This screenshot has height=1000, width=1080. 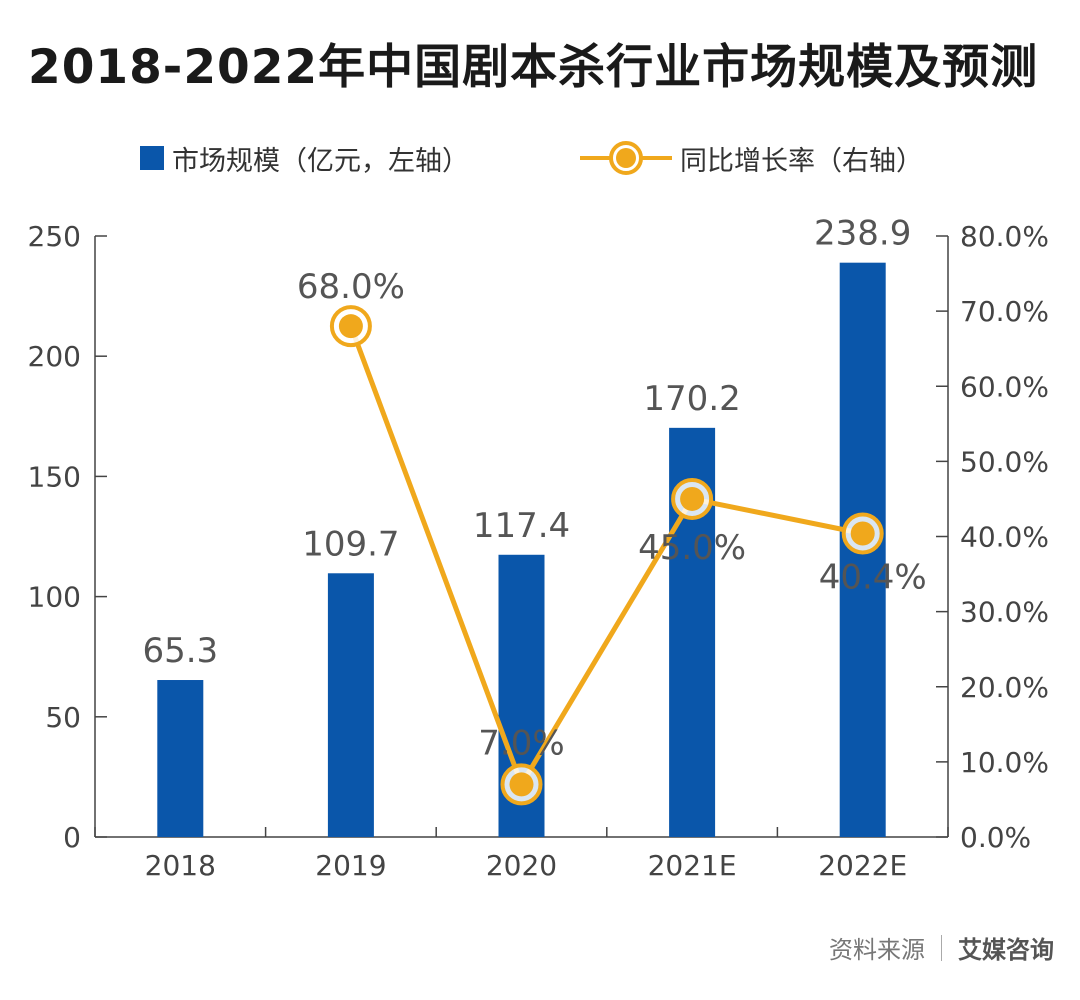 I want to click on y-right-tick-label: 60.0%, so click(x=1004, y=386).